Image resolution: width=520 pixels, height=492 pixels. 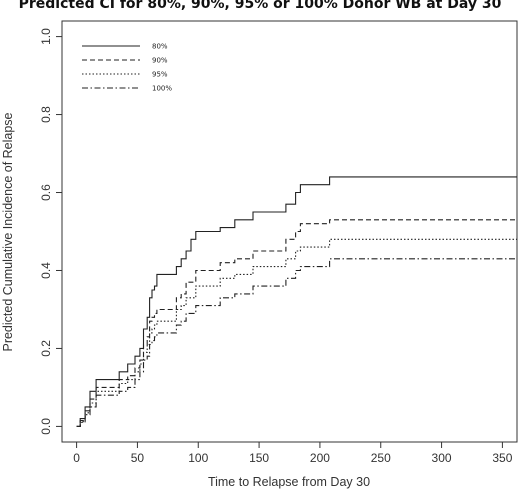 What do you see at coordinates (198, 458) in the screenshot?
I see `x-tick-label: 100` at bounding box center [198, 458].